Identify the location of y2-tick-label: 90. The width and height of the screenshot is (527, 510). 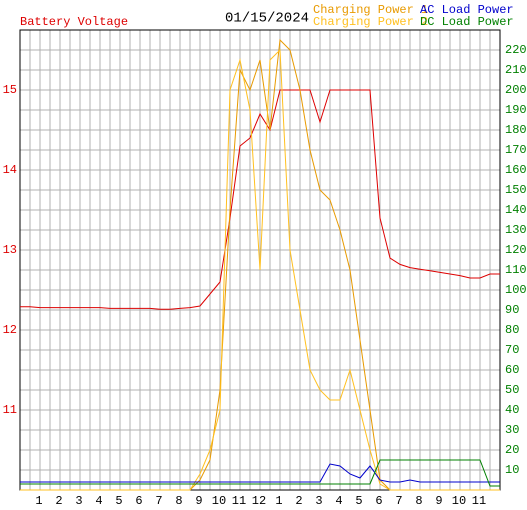
(512, 310).